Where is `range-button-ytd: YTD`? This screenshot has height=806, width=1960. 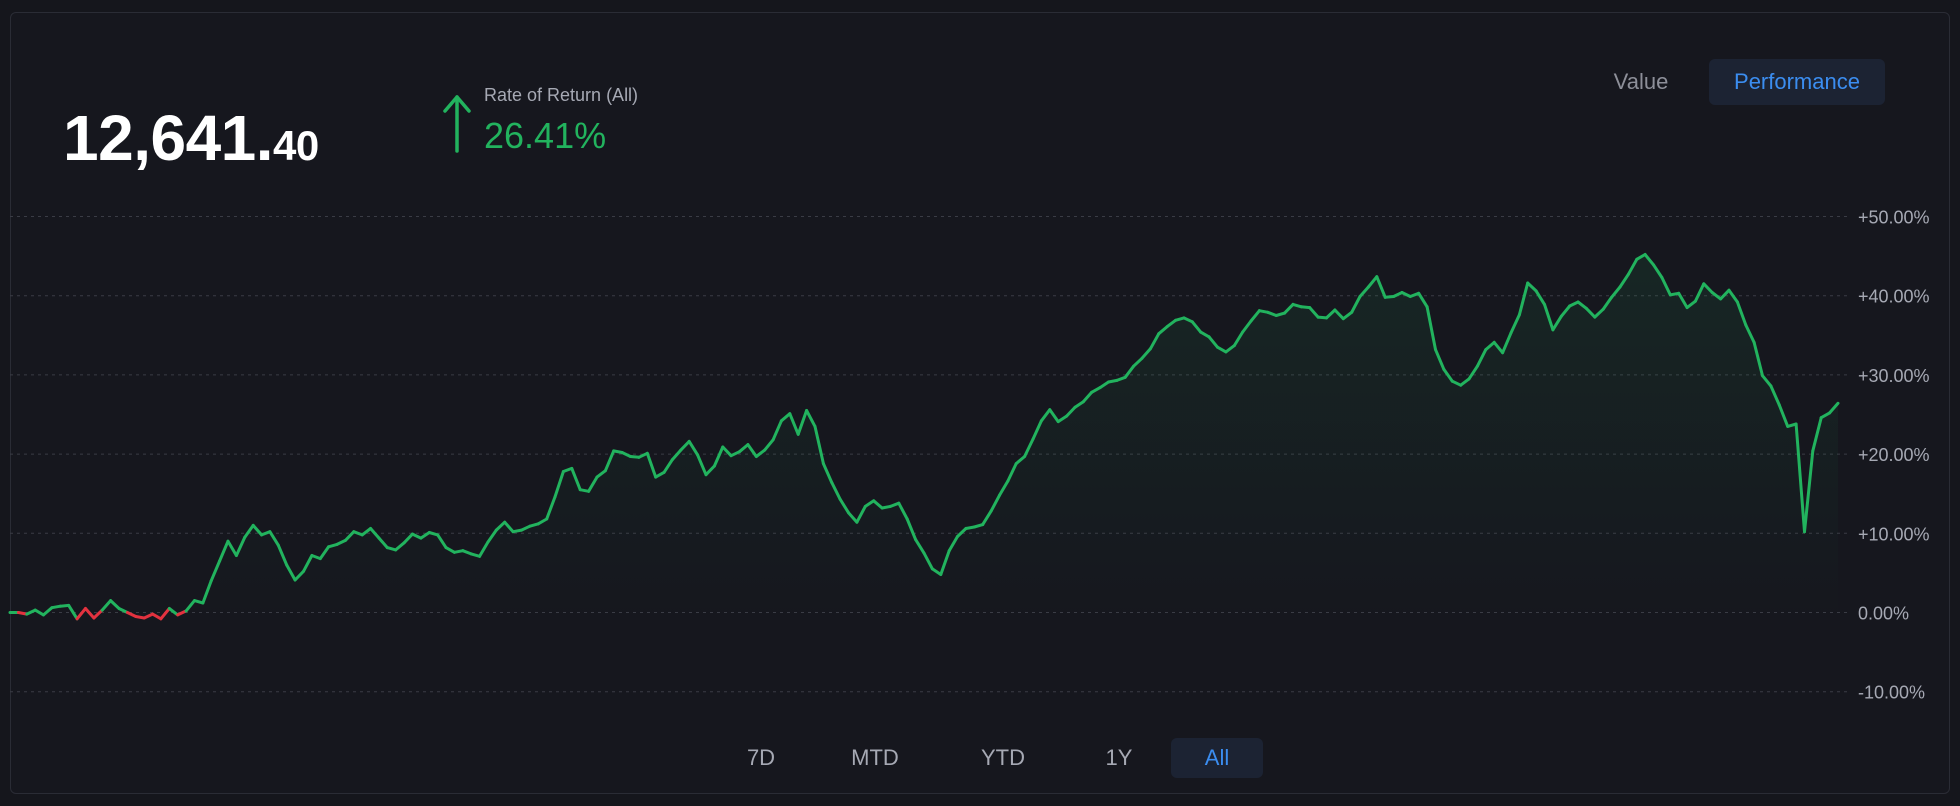 range-button-ytd: YTD is located at coordinates (1003, 757).